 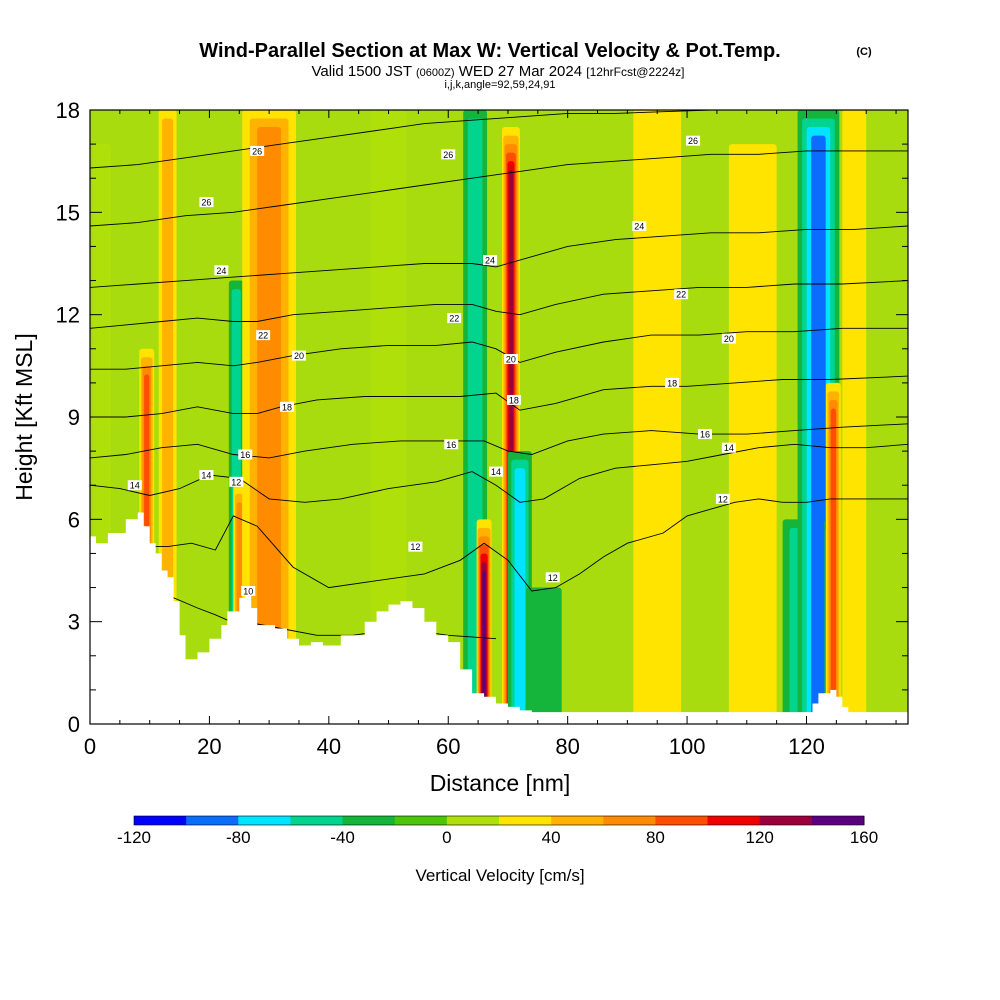 What do you see at coordinates (499, 875) in the screenshot?
I see `colorbar-title: Vertical Velocity [cm/s]` at bounding box center [499, 875].